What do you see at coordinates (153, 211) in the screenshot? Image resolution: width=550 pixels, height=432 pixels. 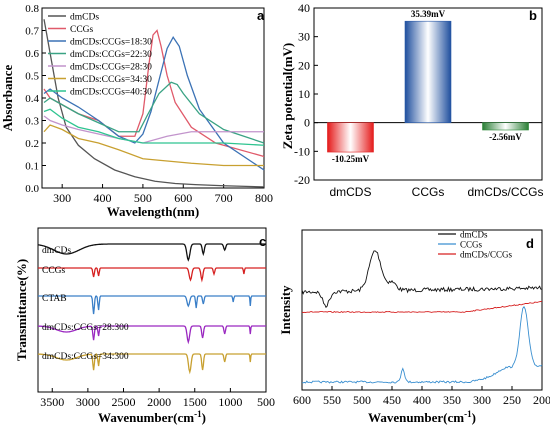 I see `panel-a-xlabel: Wavelength(nm)` at bounding box center [153, 211].